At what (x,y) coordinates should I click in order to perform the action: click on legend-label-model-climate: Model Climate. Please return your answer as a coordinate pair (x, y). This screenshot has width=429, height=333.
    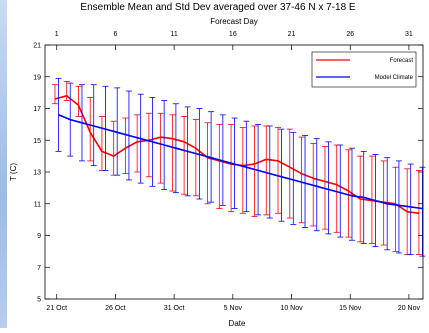
    Looking at the image, I should click on (394, 78).